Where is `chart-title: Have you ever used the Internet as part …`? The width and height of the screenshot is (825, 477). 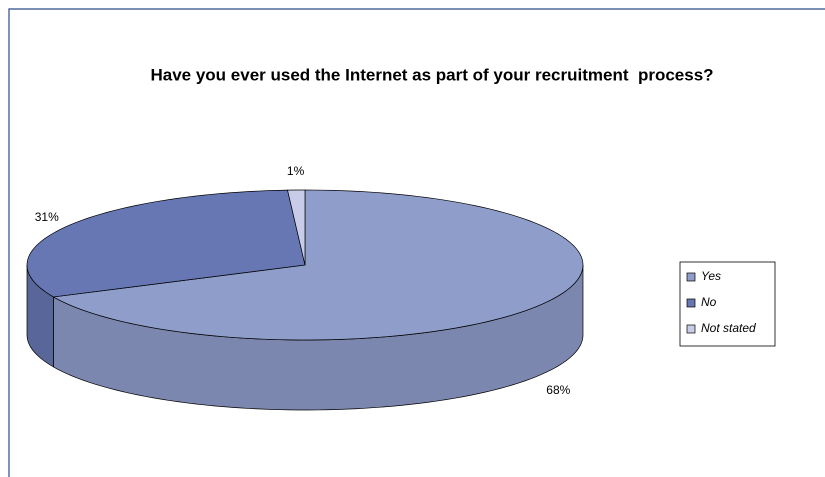
chart-title: Have you ever used the Internet as part … is located at coordinates (431, 74).